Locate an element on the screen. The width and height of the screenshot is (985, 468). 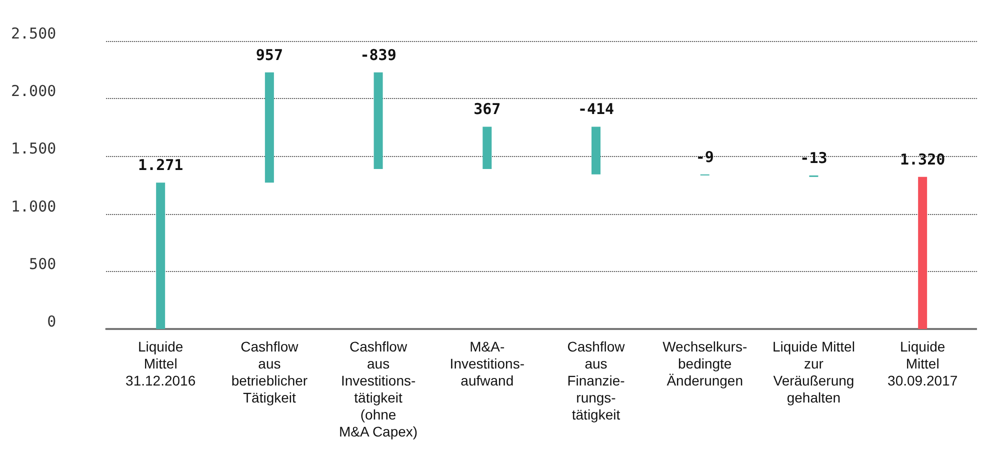
y-tick-label: 500 is located at coordinates (42, 263).